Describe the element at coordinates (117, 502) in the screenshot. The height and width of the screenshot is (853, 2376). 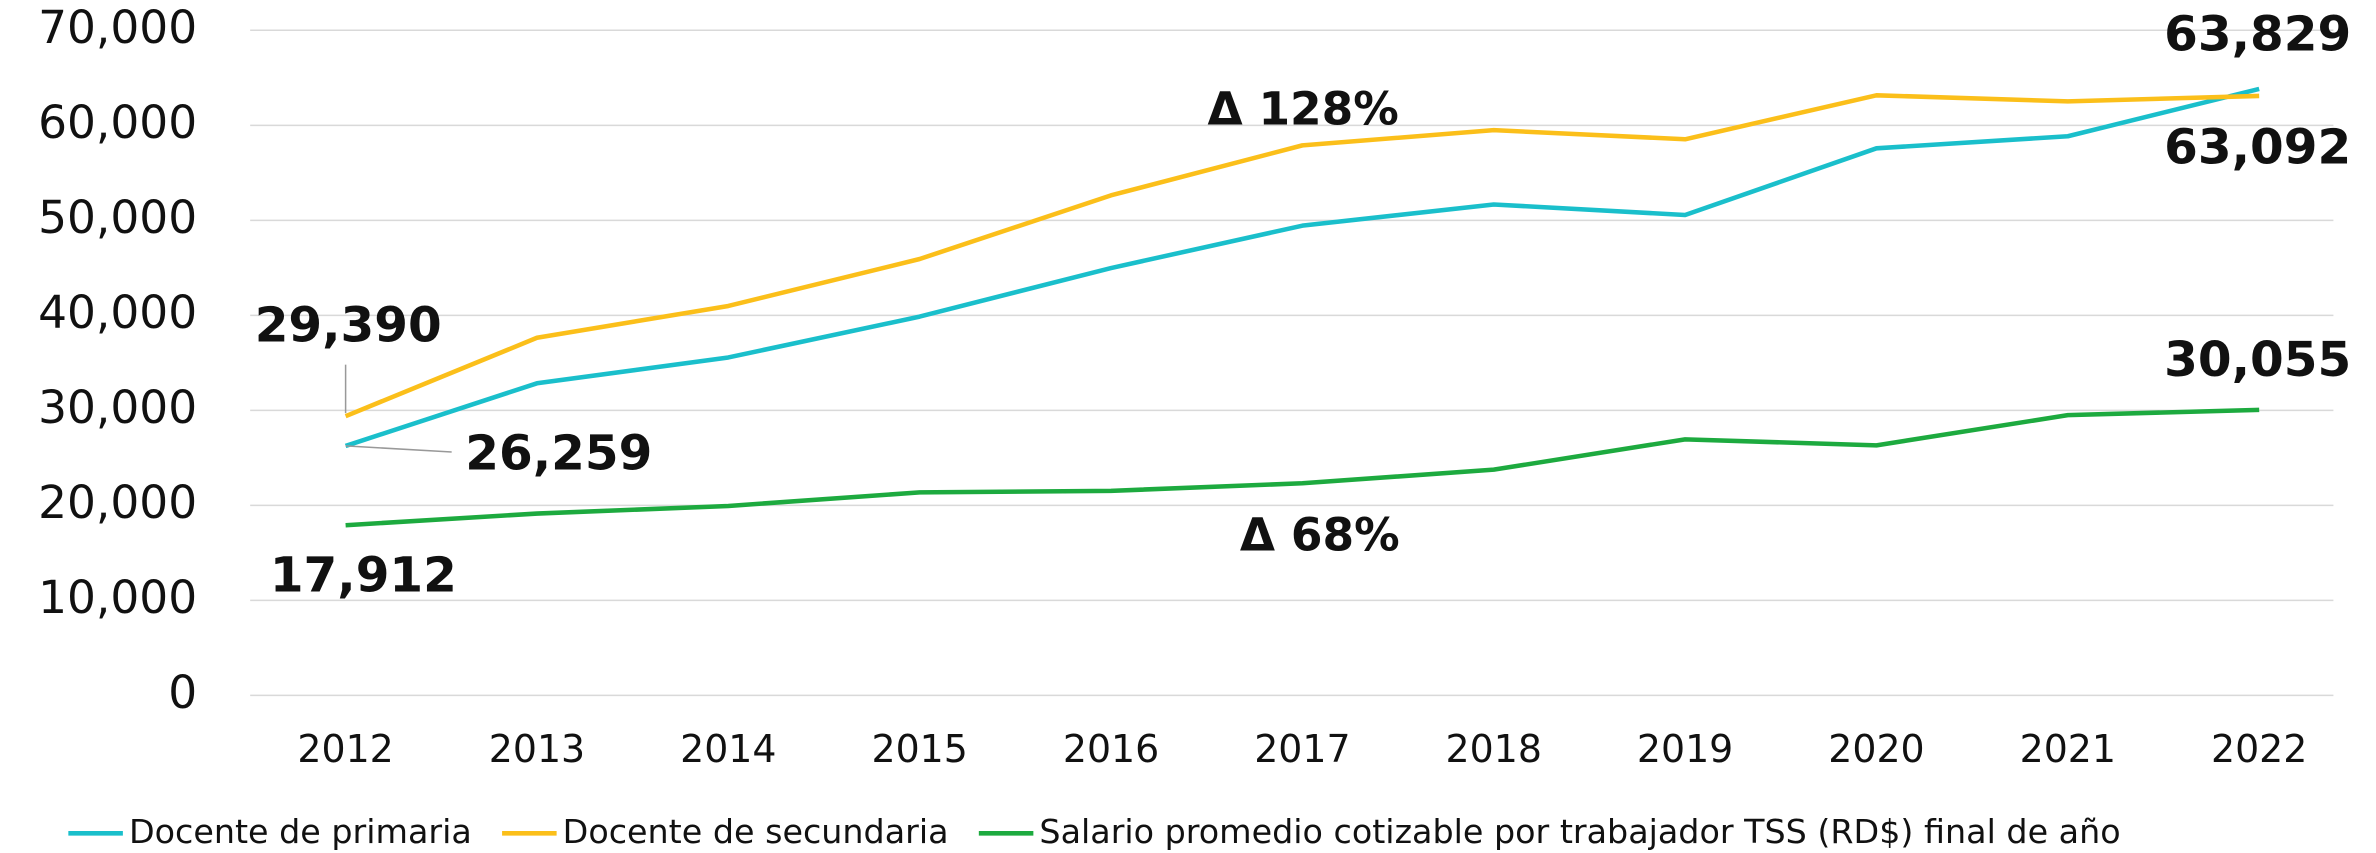
I see `y-tick-label: 20,000` at that location.